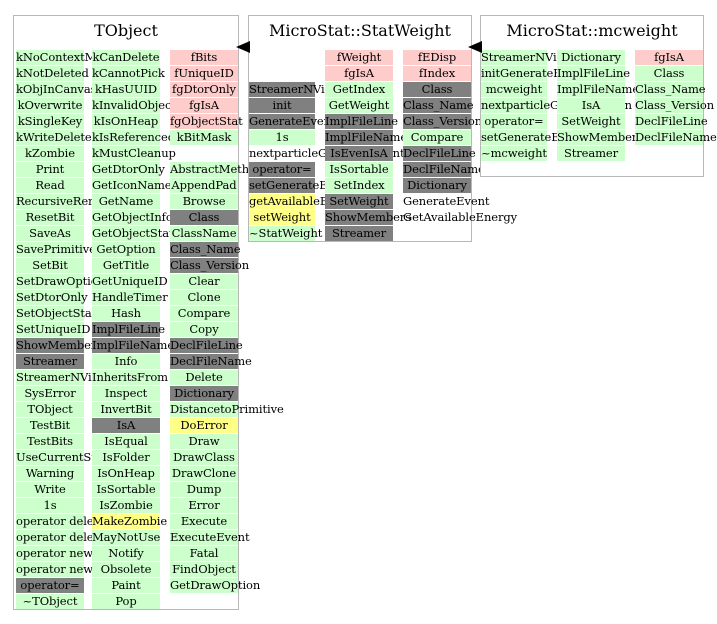 This screenshot has width=717, height=624. I want to click on member-item: kZombie, so click(50, 153).